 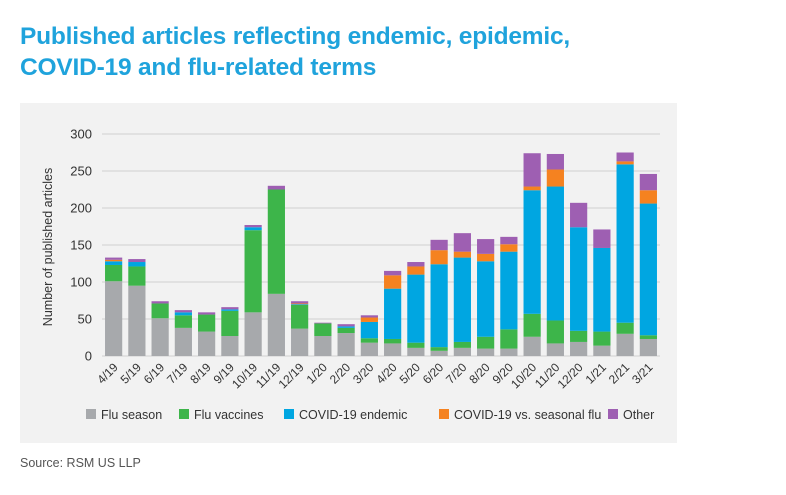 I want to click on x-tick-label: 7/20, so click(x=456, y=373).